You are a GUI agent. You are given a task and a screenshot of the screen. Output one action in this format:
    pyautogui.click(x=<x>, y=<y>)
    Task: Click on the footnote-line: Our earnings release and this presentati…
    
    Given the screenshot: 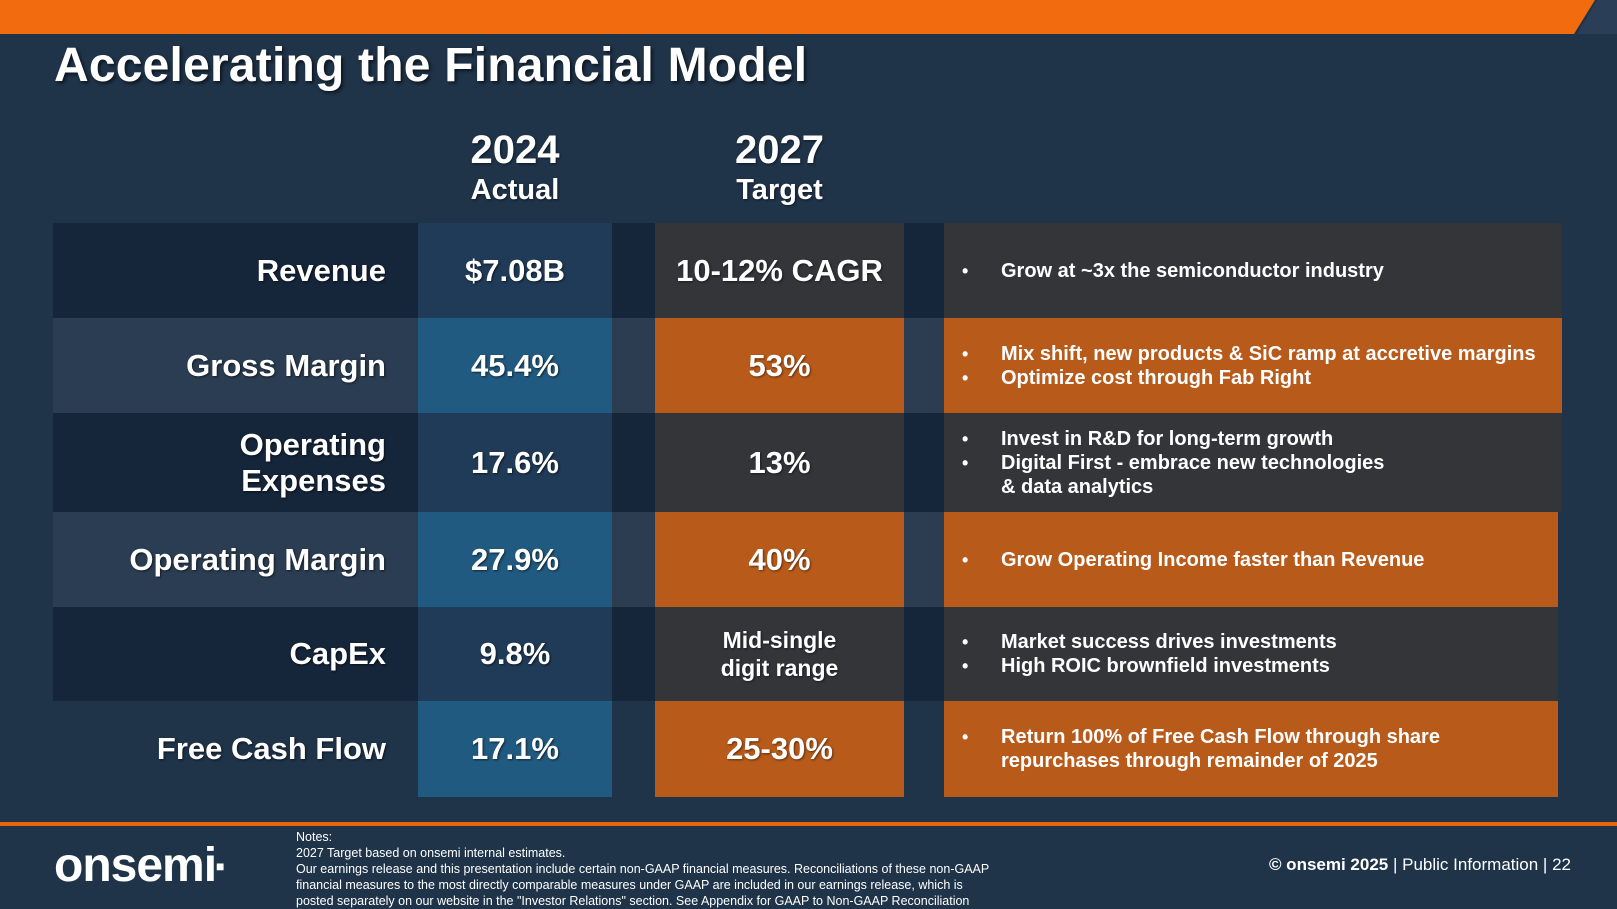 What is the action you would take?
    pyautogui.click(x=643, y=869)
    